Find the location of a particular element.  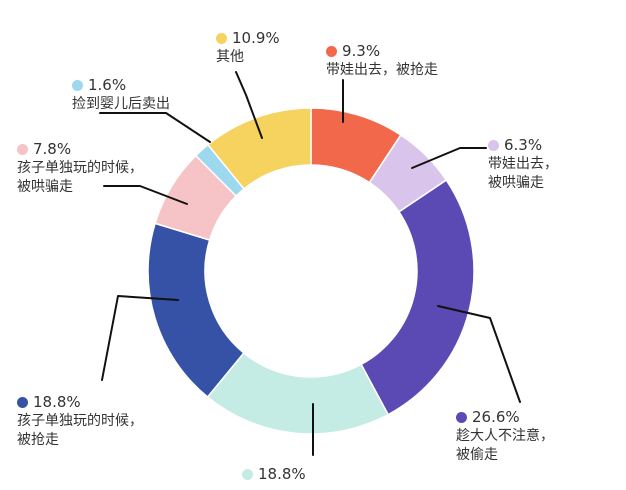

slice-value: 10.9% is located at coordinates (256, 38).